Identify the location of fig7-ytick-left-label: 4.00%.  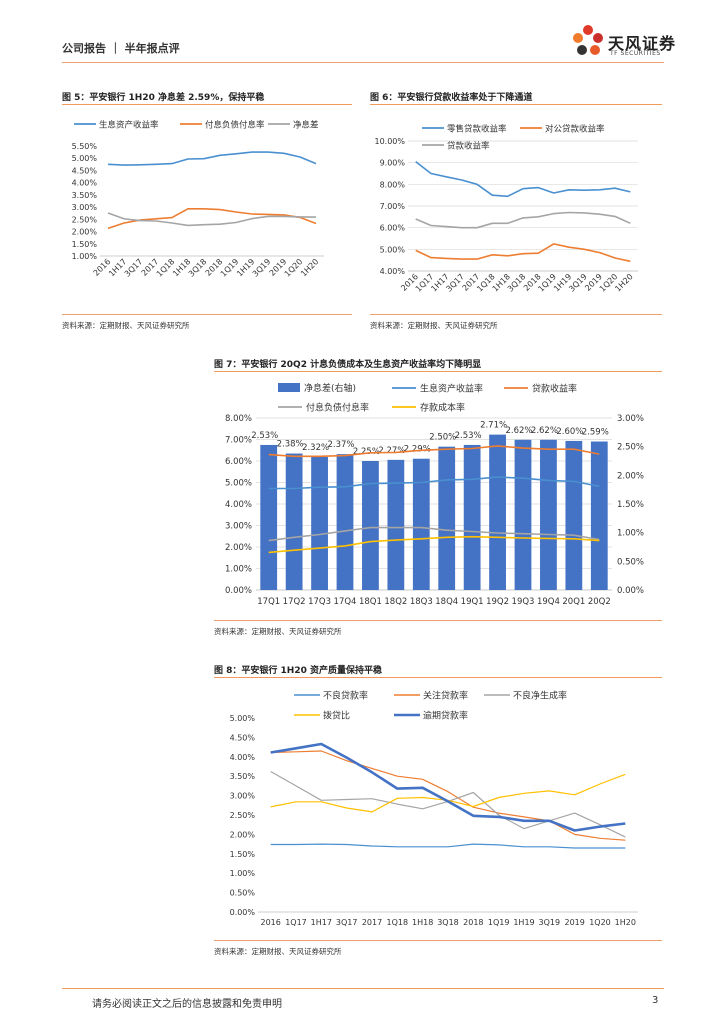
(238, 505).